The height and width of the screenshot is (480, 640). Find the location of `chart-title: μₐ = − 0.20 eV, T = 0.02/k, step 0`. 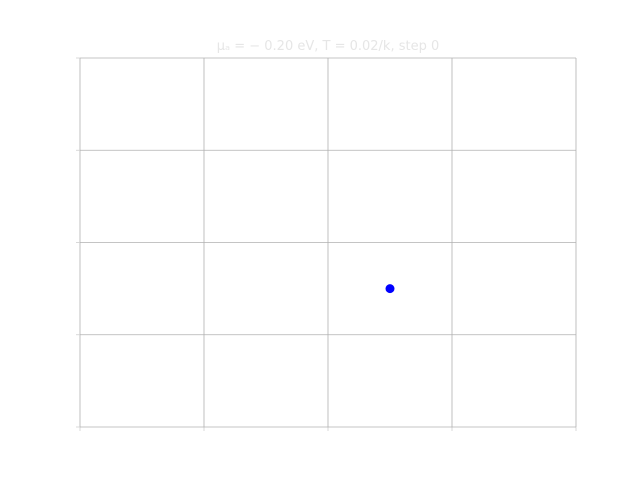

chart-title: μₐ = − 0.20 eV, T = 0.02/k, step 0 is located at coordinates (328, 46).